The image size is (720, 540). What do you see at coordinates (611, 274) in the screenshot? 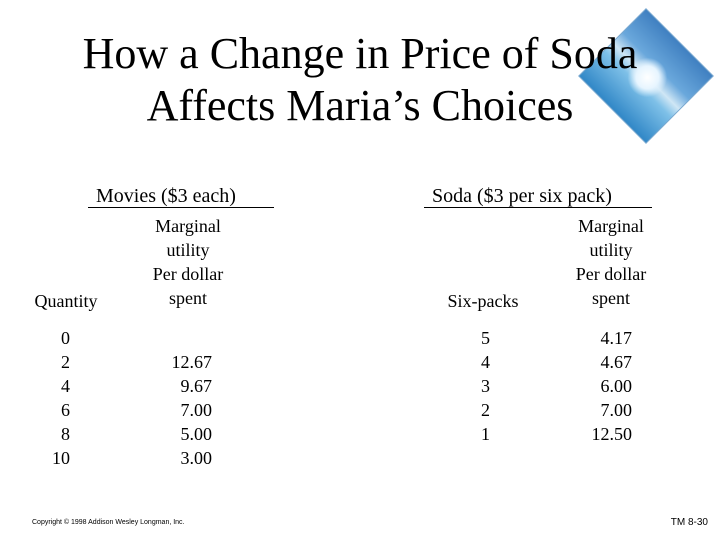
I see `soda-mu-label-line: Per dollar` at bounding box center [611, 274].